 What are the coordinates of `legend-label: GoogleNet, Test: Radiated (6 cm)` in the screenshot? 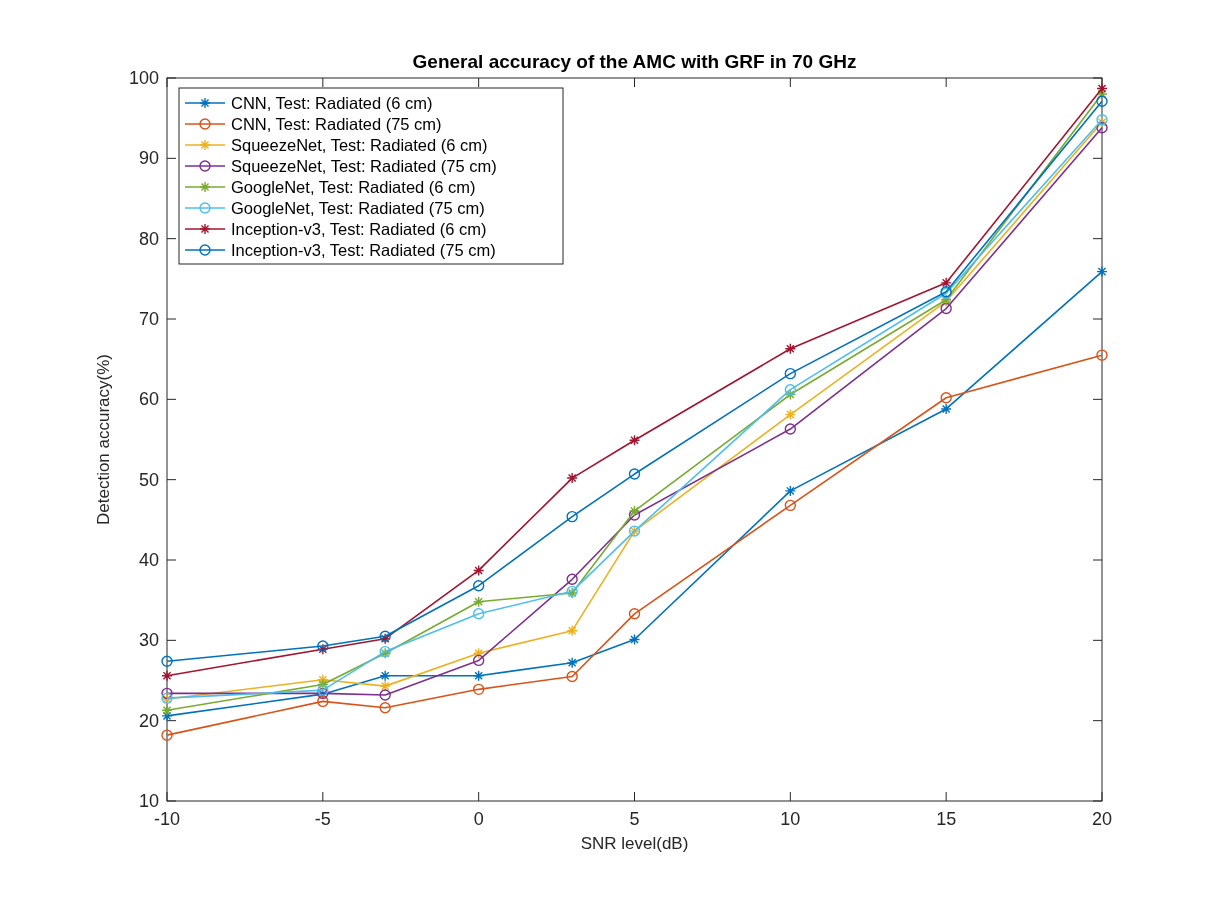 It's located at (353, 187).